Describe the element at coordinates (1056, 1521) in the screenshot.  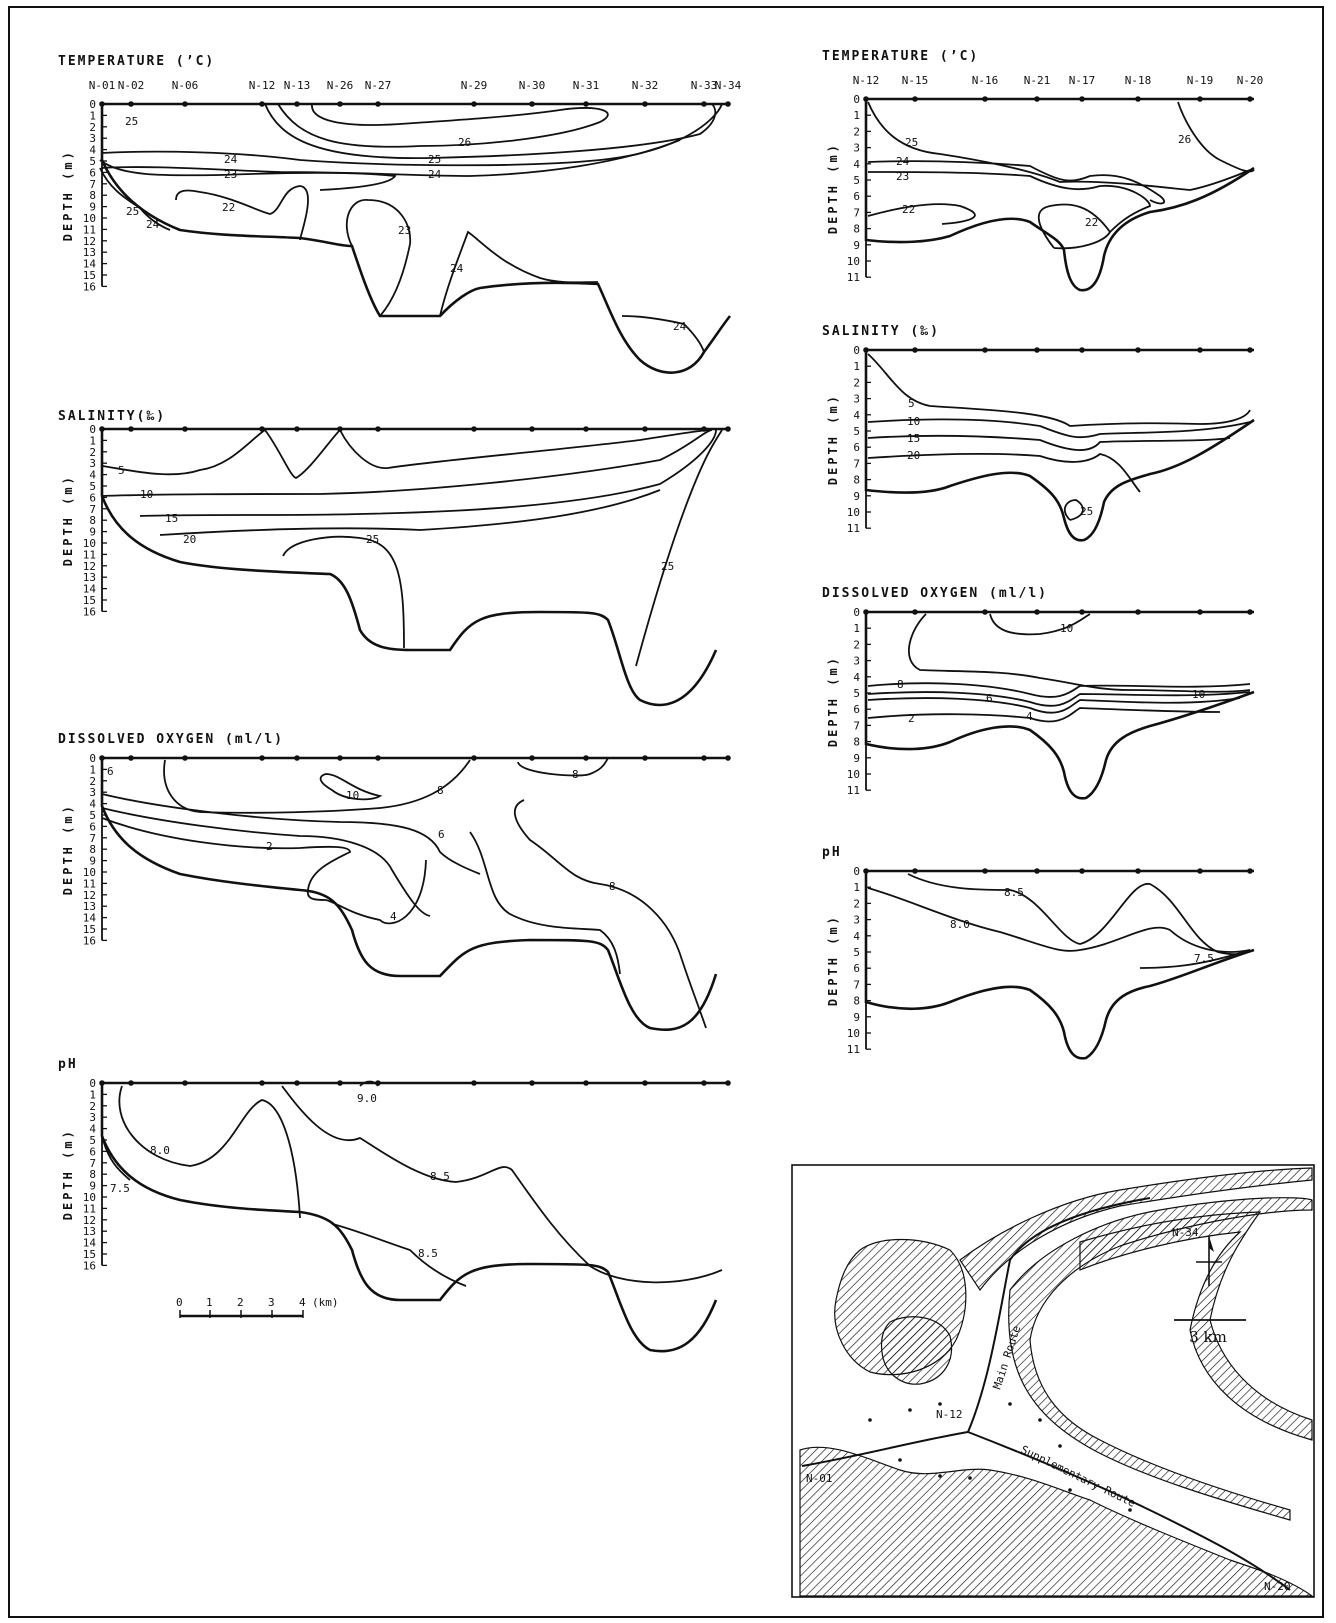
I see `shoreline-south` at that location.